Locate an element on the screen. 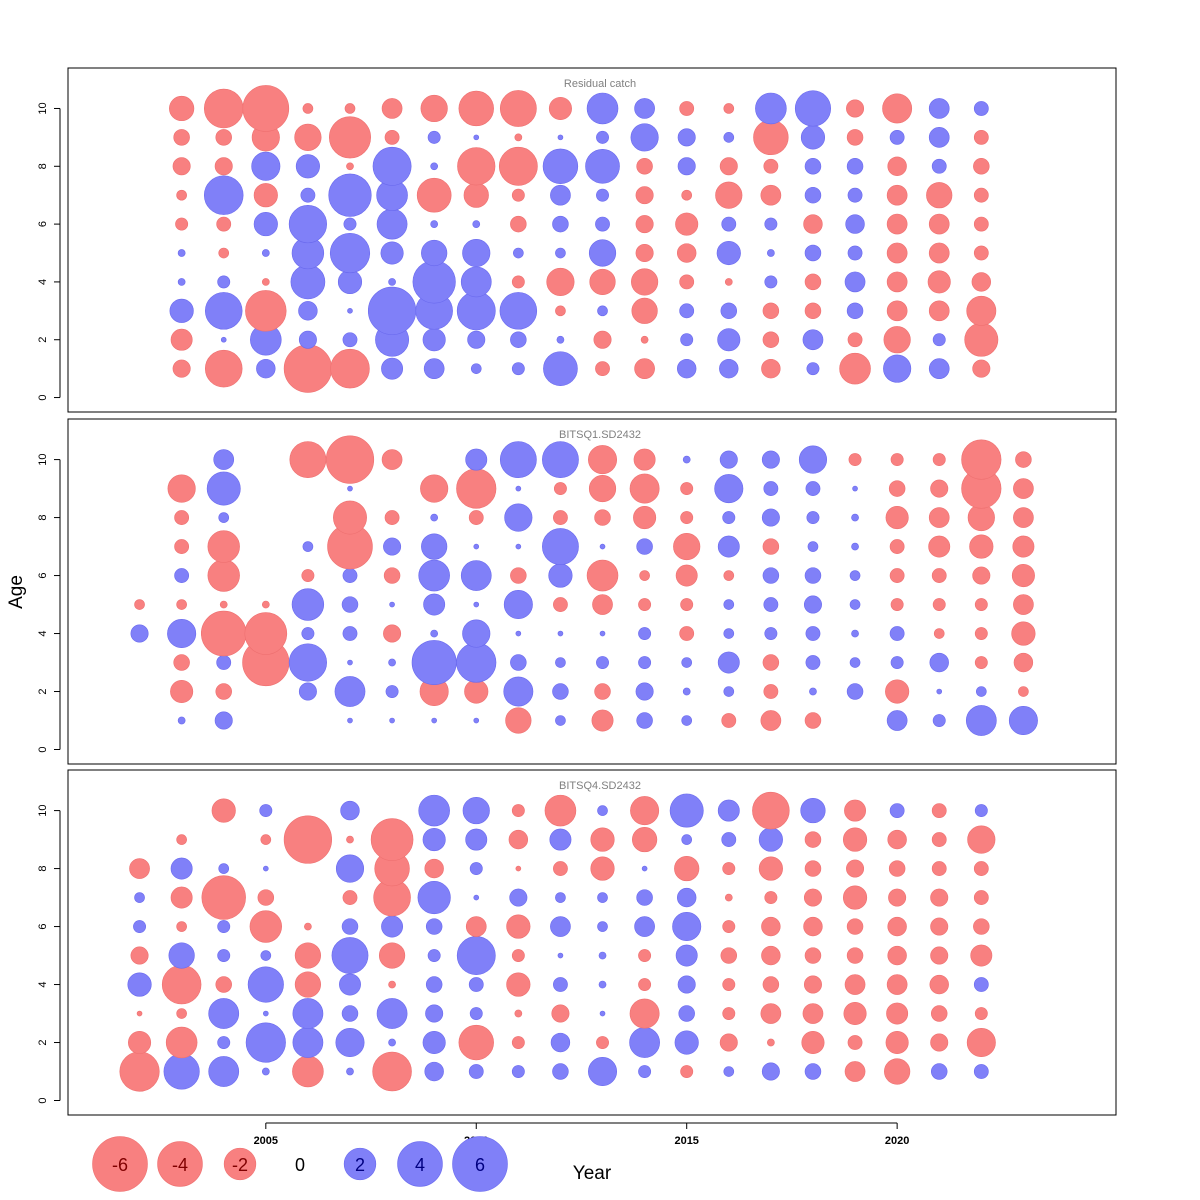 Image resolution: width=1200 pixels, height=1200 pixels. panel-title: BITSQ1.SD2432 is located at coordinates (600, 435).